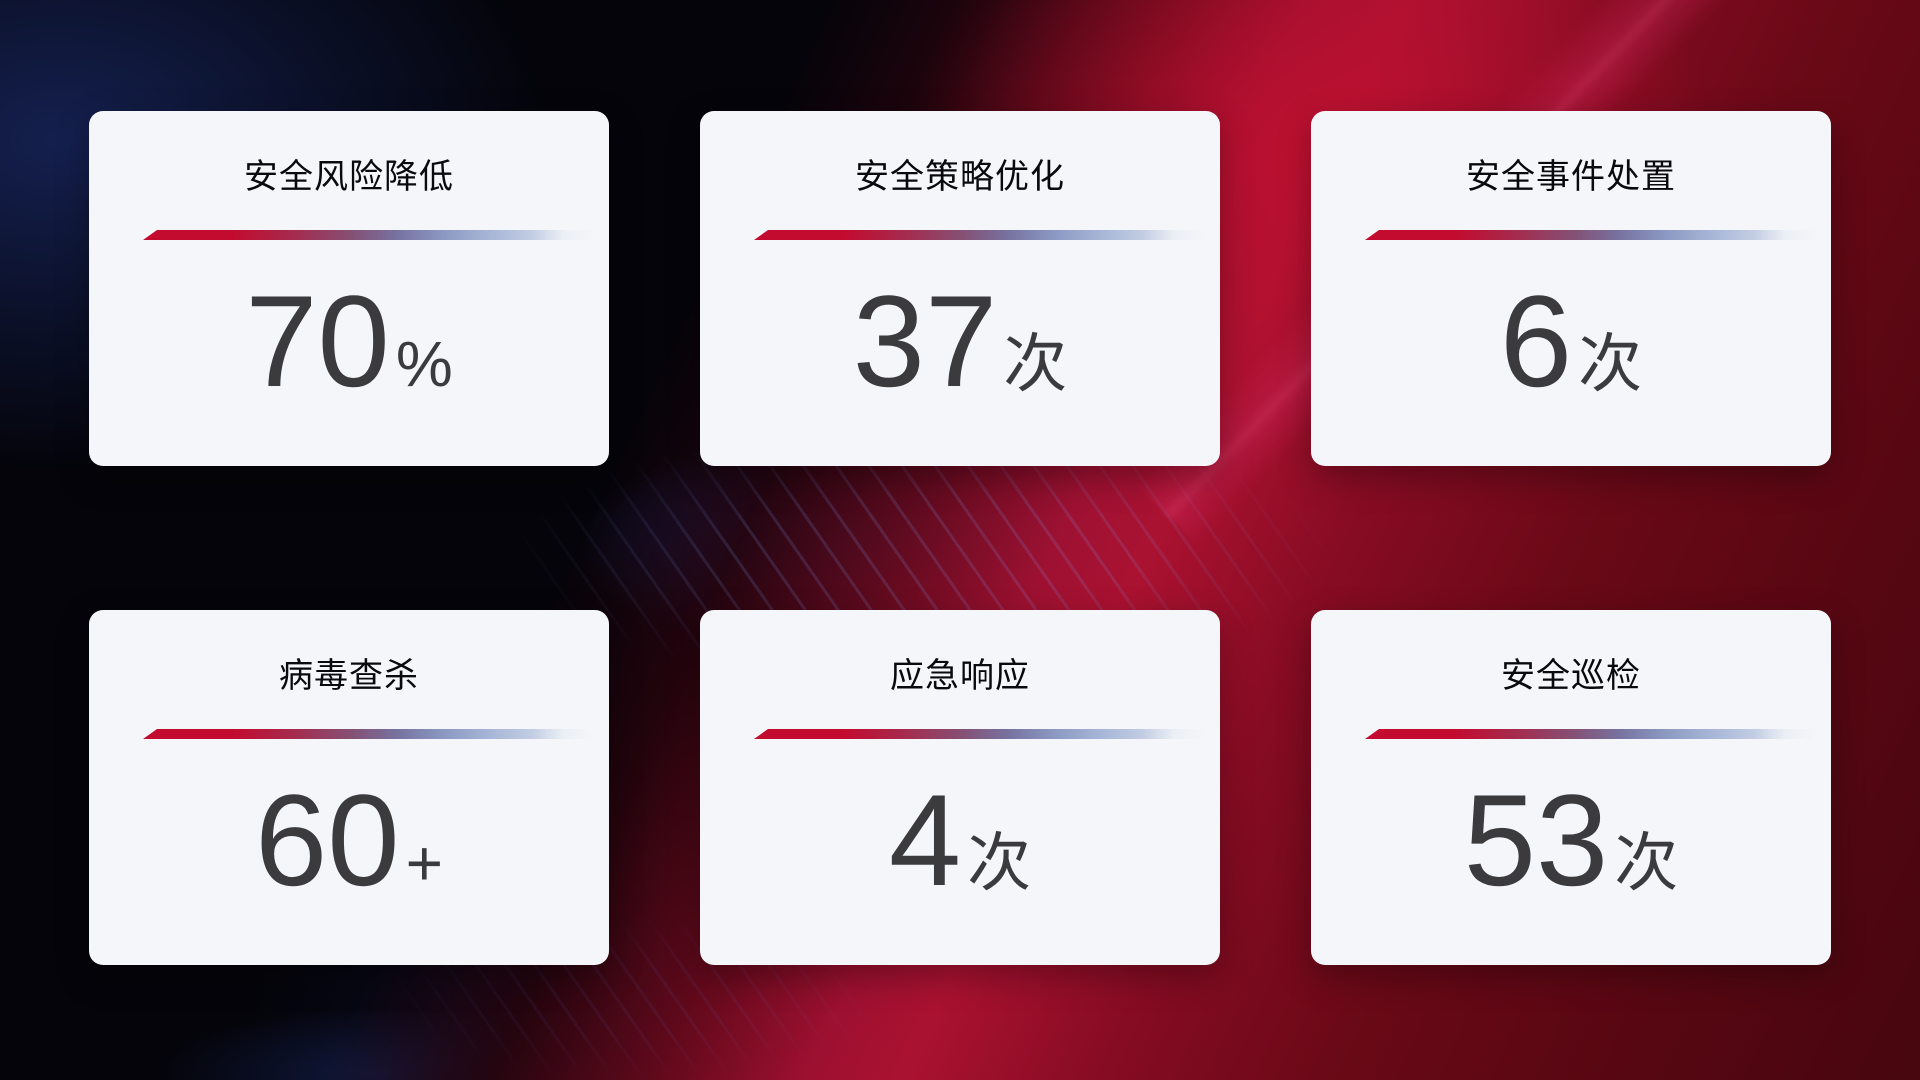  I want to click on stat-value: 53, so click(1536, 840).